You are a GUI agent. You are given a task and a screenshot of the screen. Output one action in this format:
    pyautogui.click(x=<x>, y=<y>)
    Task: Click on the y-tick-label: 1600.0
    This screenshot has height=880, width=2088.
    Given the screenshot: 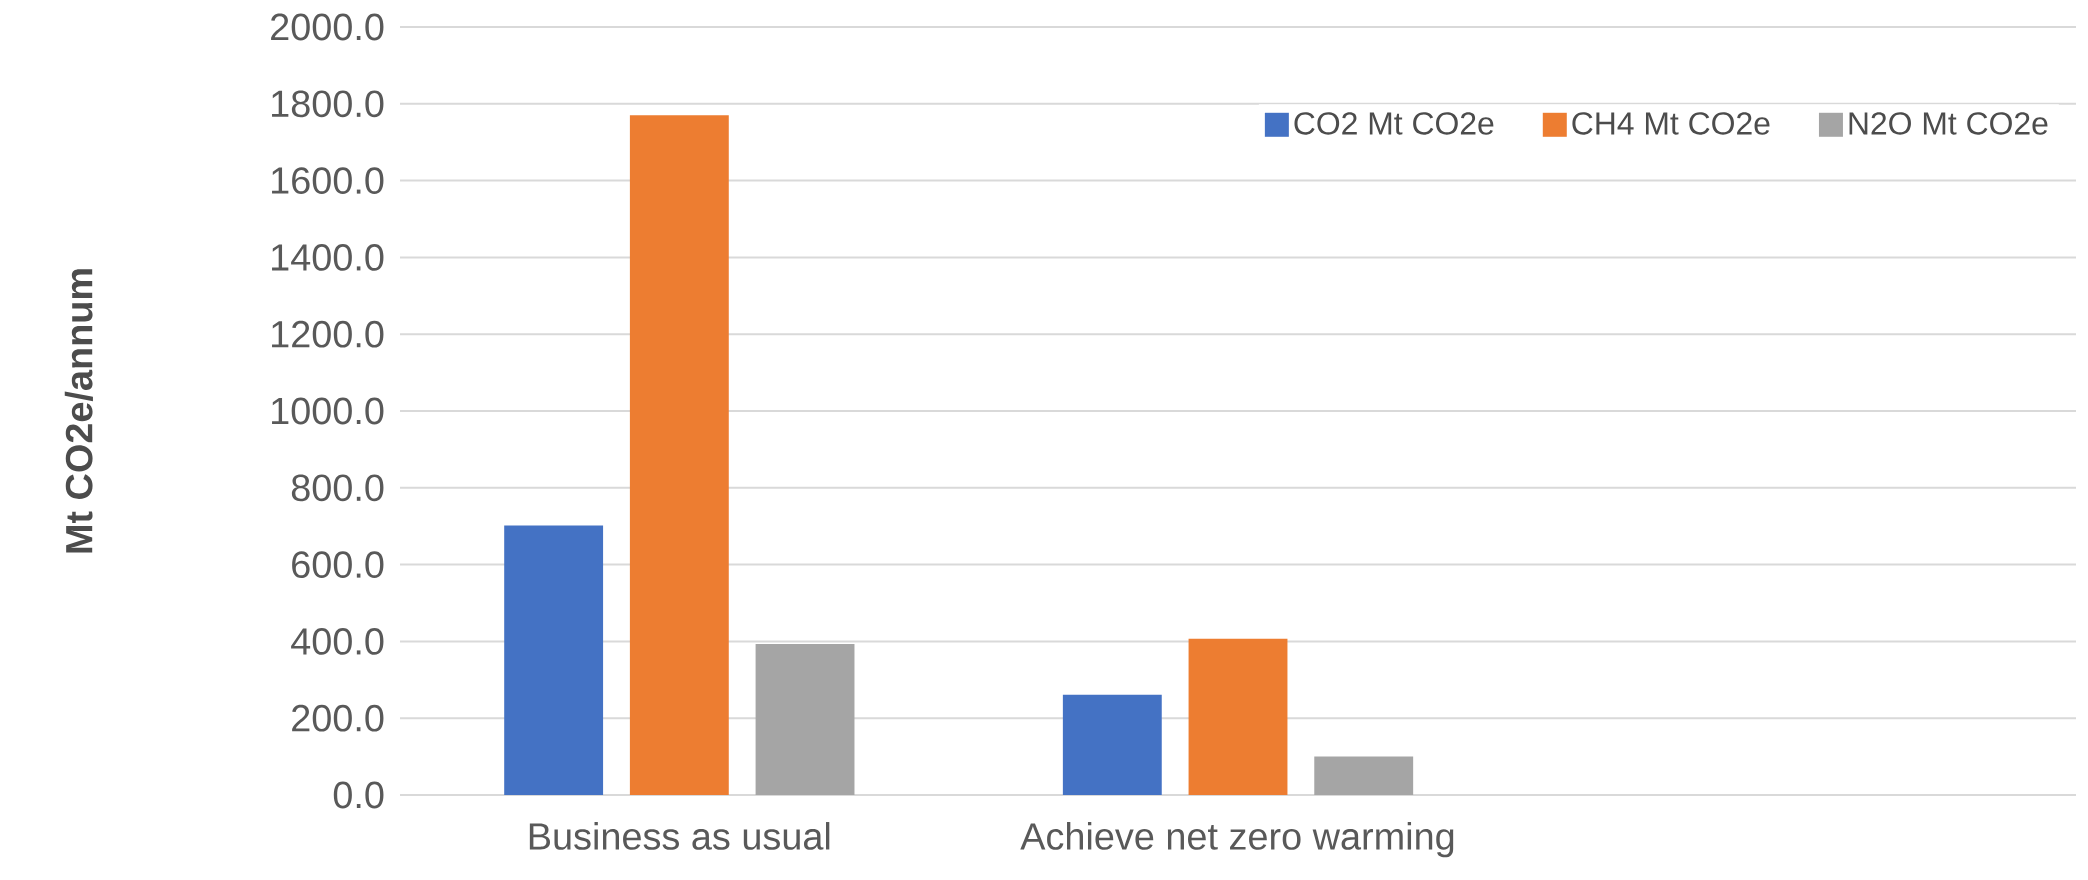 What is the action you would take?
    pyautogui.click(x=328, y=180)
    